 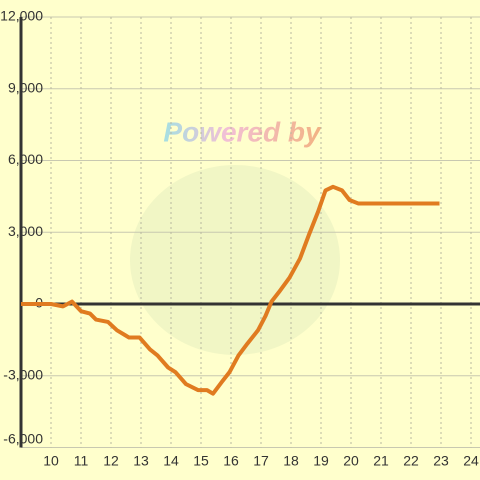 What do you see at coordinates (351, 461) in the screenshot?
I see `x-tick-label: 20` at bounding box center [351, 461].